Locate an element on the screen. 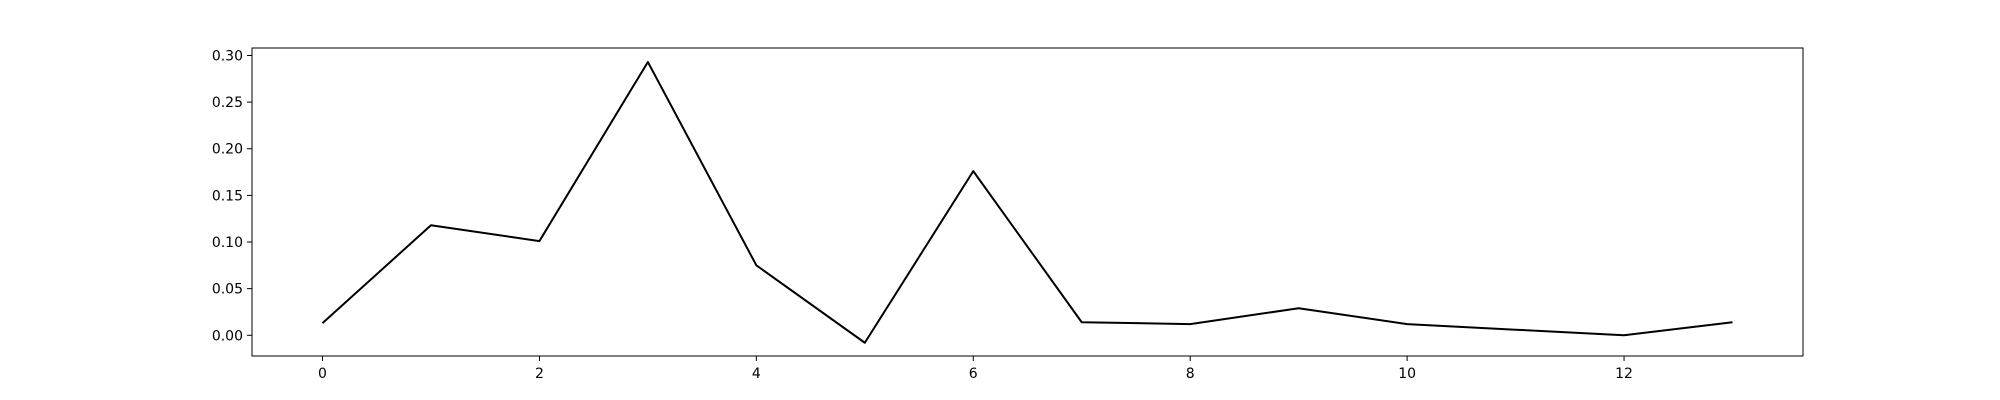  x-tick-label: 12 is located at coordinates (1624, 374).